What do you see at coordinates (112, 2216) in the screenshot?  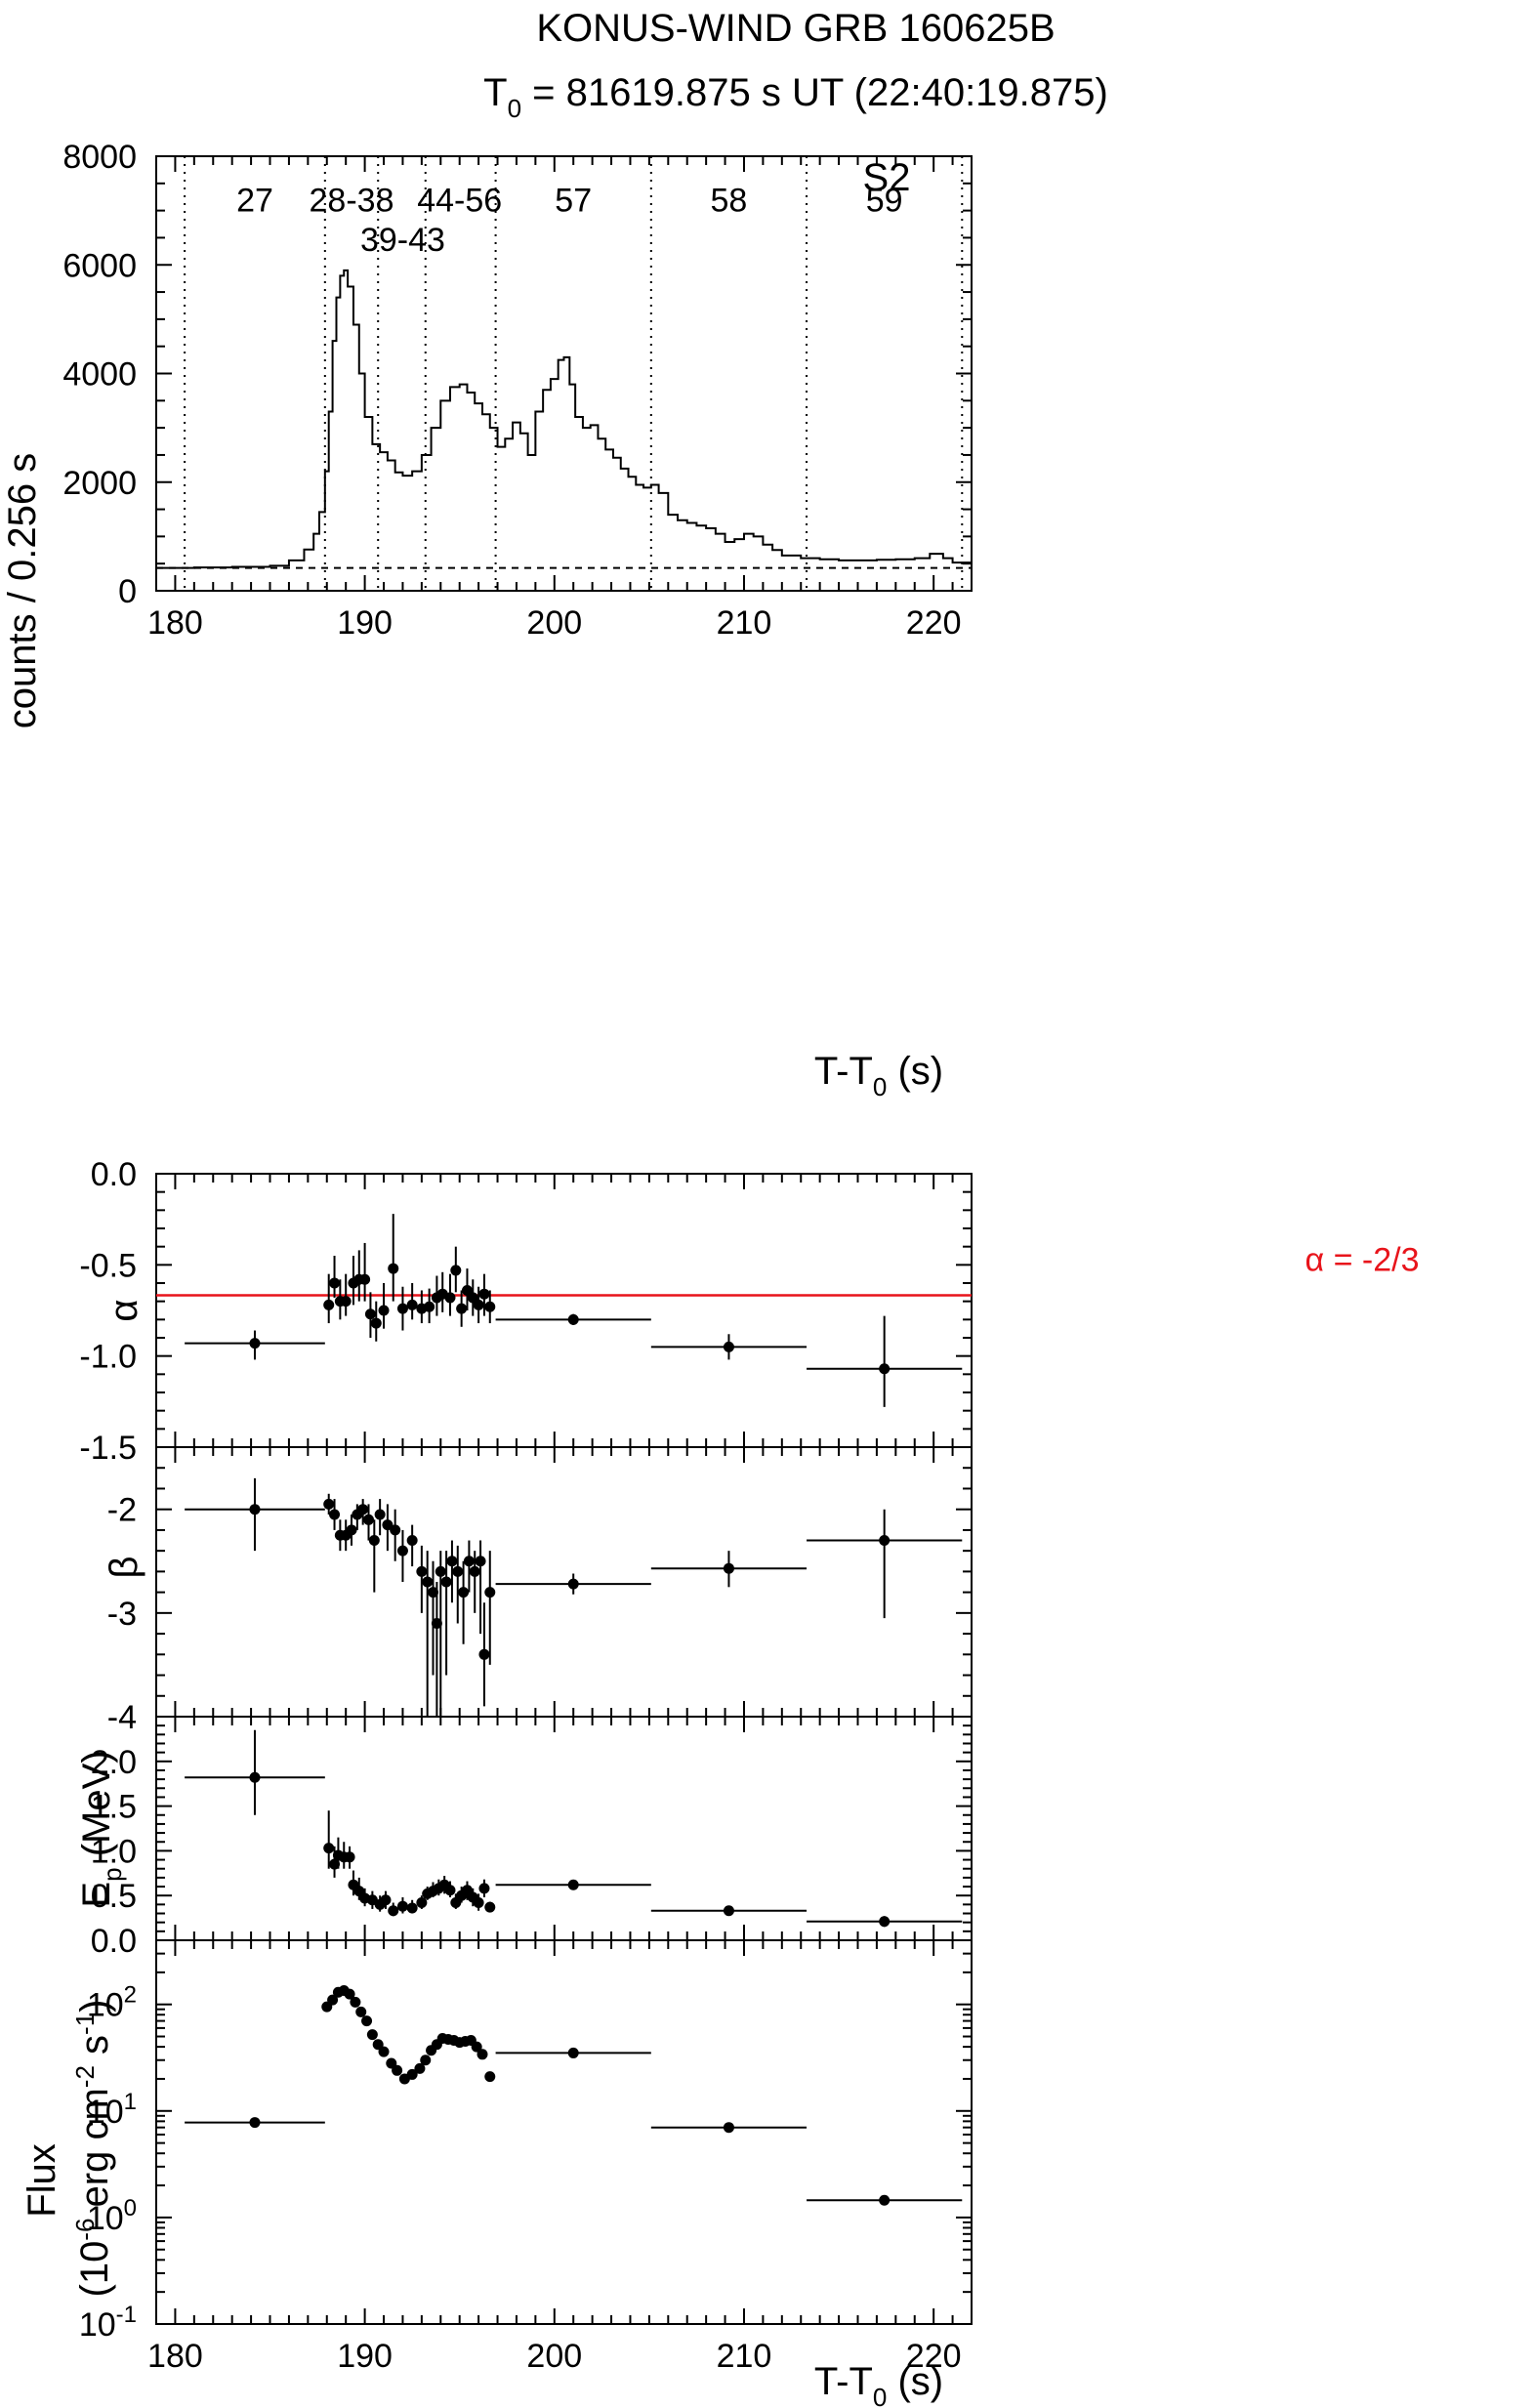 I see `y-tick-label: 10⁰` at bounding box center [112, 2216].